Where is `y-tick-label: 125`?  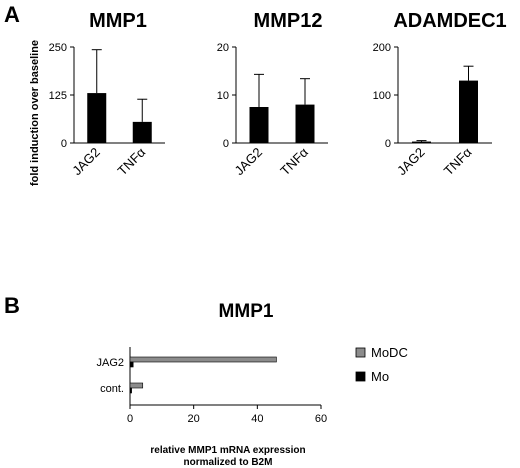 y-tick-label: 125 is located at coordinates (58, 96).